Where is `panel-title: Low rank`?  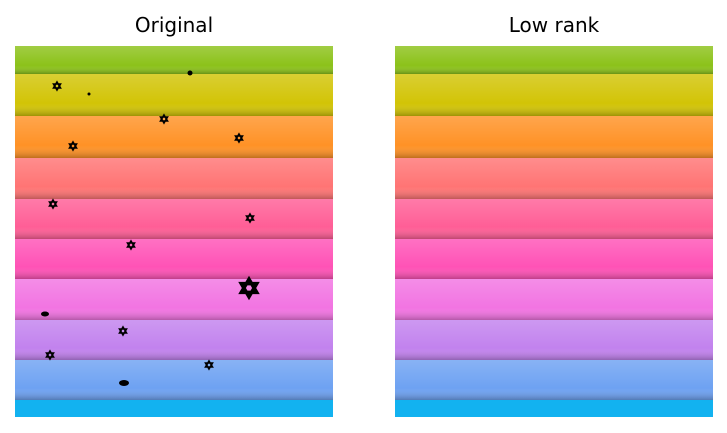
panel-title: Low rank is located at coordinates (554, 25).